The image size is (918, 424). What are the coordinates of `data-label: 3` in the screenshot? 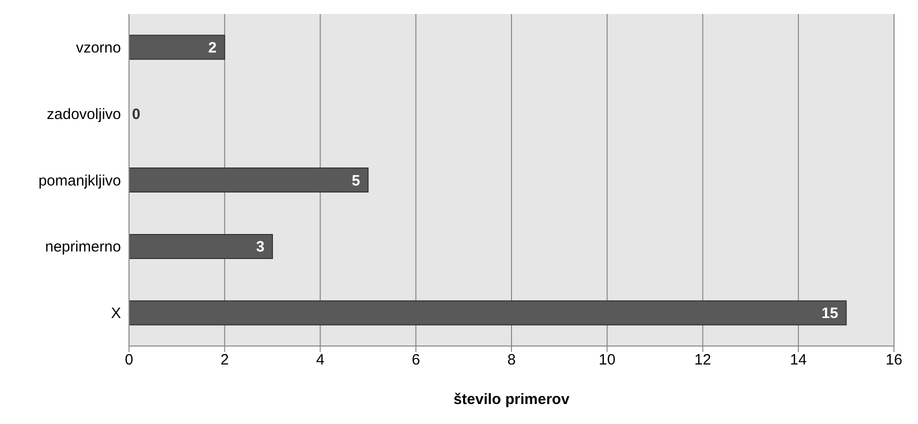 It's located at (260, 247).